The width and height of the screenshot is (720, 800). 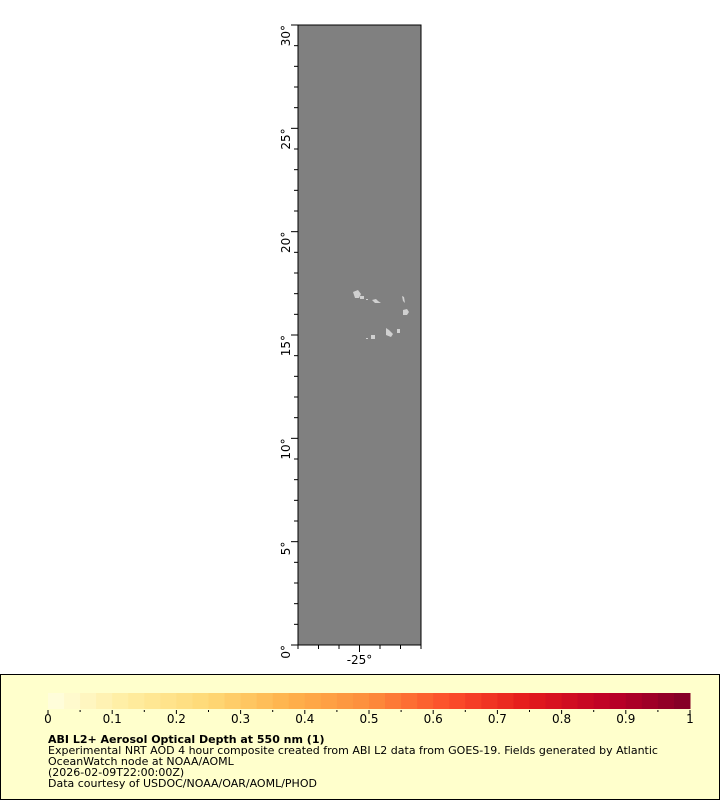 I want to click on lon-tick-label: -25°, so click(x=360, y=660).